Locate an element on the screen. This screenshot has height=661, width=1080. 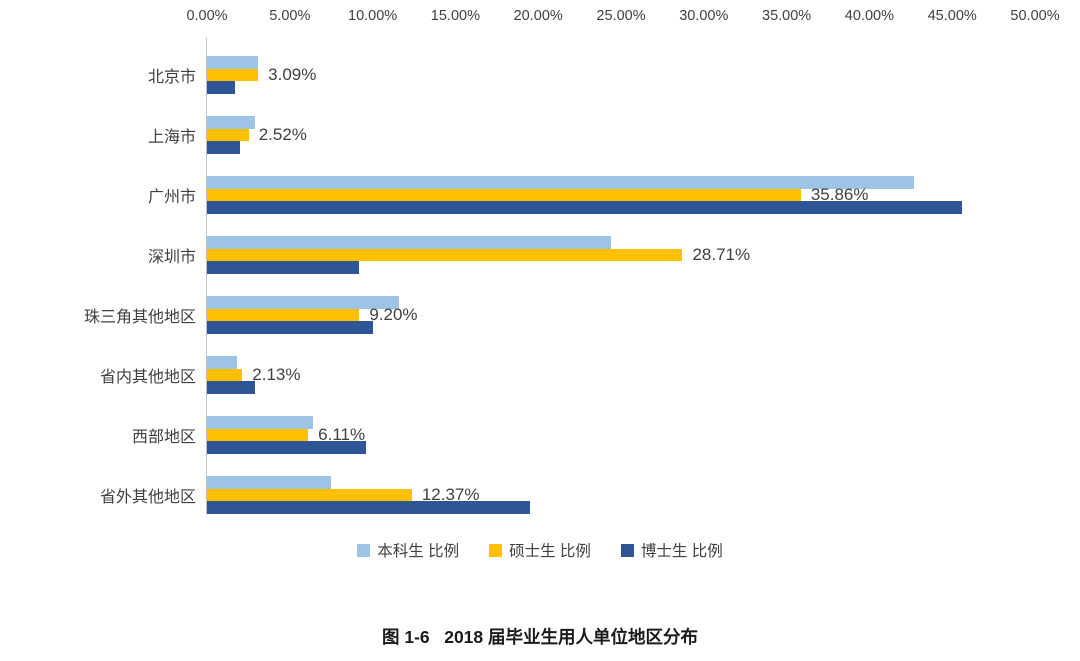
data-label: 9.20% is located at coordinates (393, 314).